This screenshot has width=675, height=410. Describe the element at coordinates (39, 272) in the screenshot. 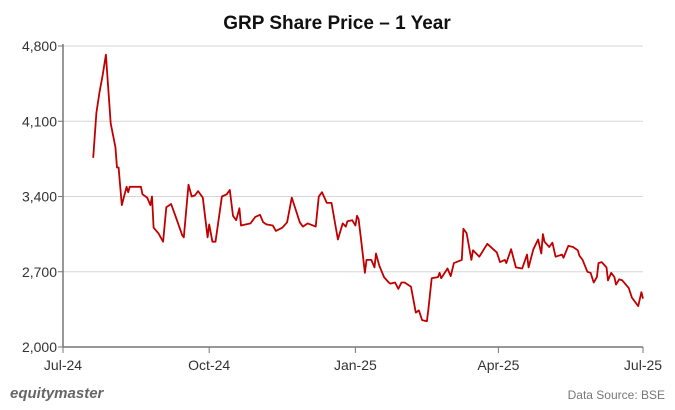

I see `y-tick-label: 2,700` at that location.